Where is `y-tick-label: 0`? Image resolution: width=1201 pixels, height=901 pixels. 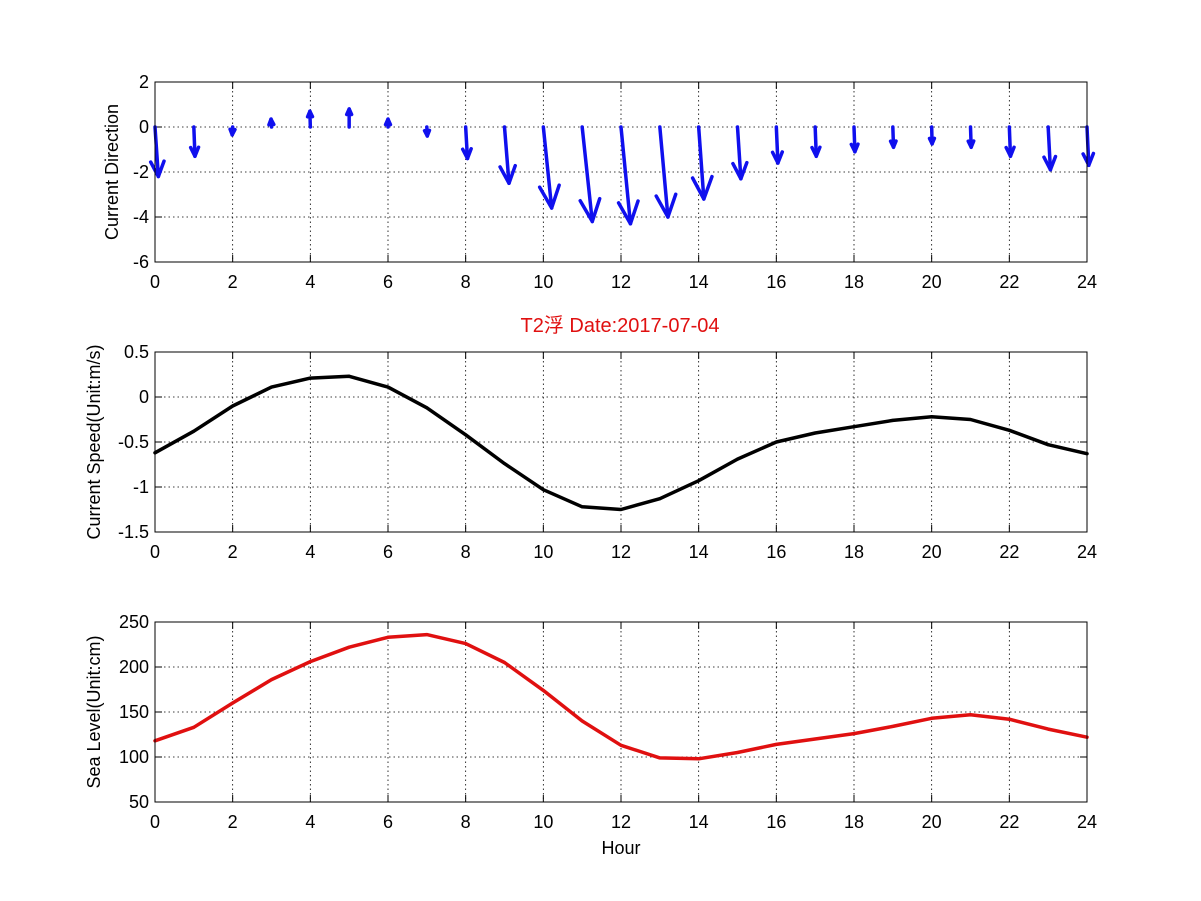
y-tick-label: 0 is located at coordinates (144, 127).